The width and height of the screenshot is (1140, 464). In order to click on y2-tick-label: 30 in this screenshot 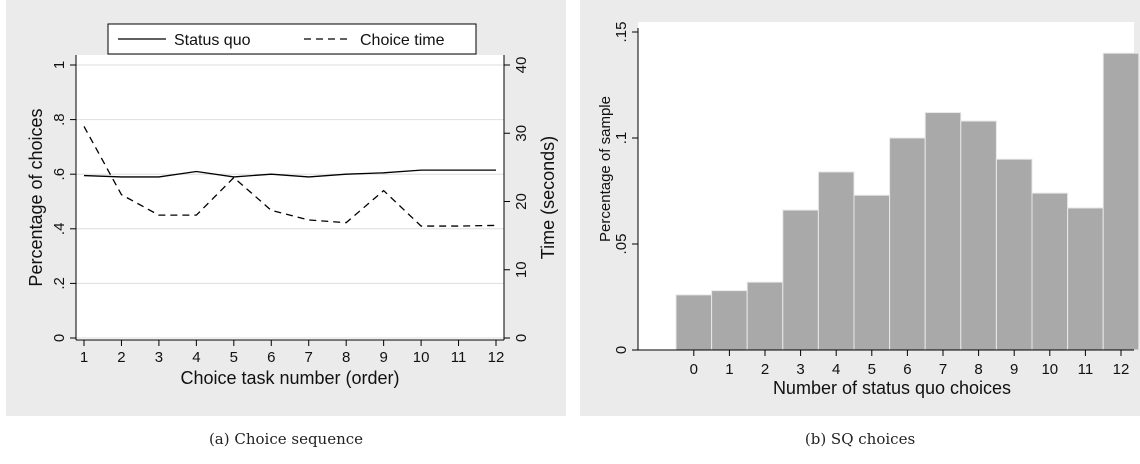, I will do `click(521, 133)`.